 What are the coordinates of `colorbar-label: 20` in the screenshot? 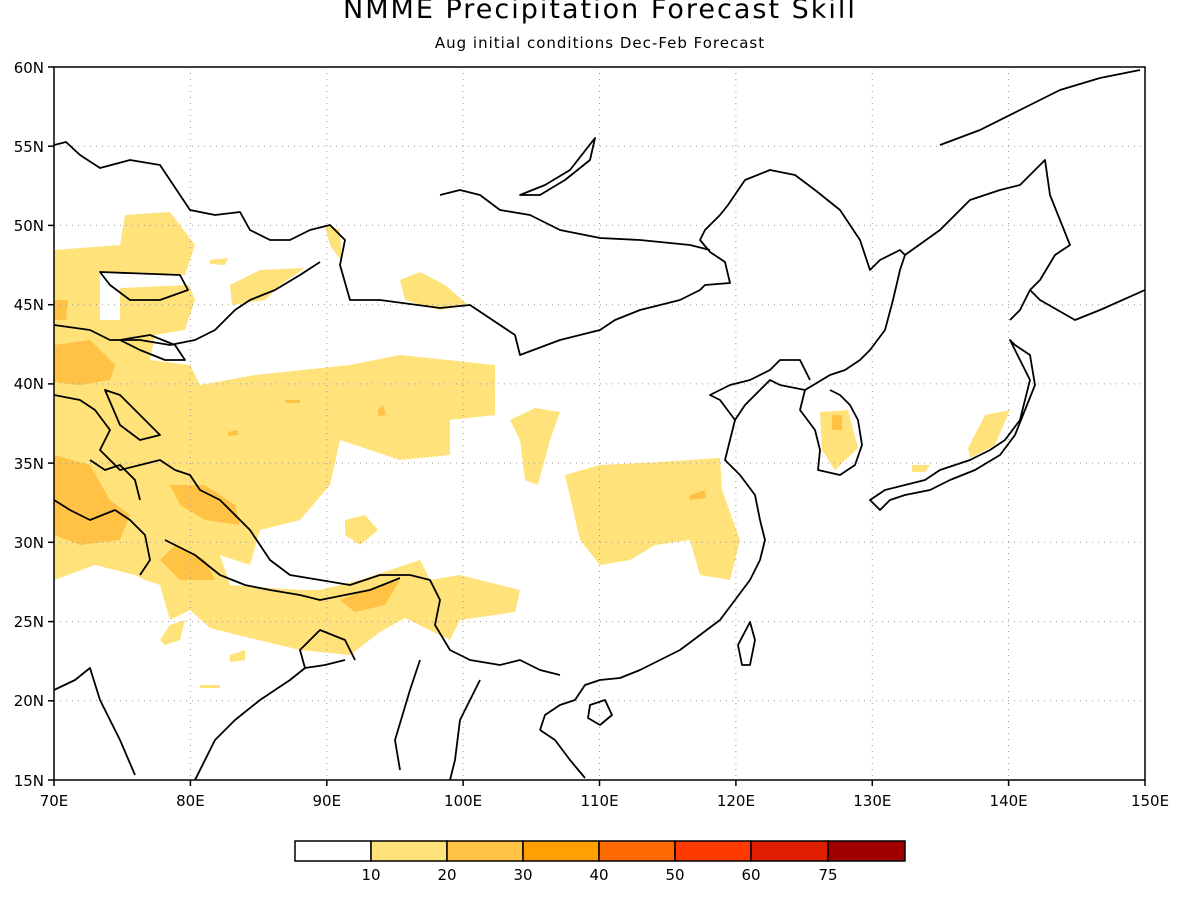 It's located at (446, 875).